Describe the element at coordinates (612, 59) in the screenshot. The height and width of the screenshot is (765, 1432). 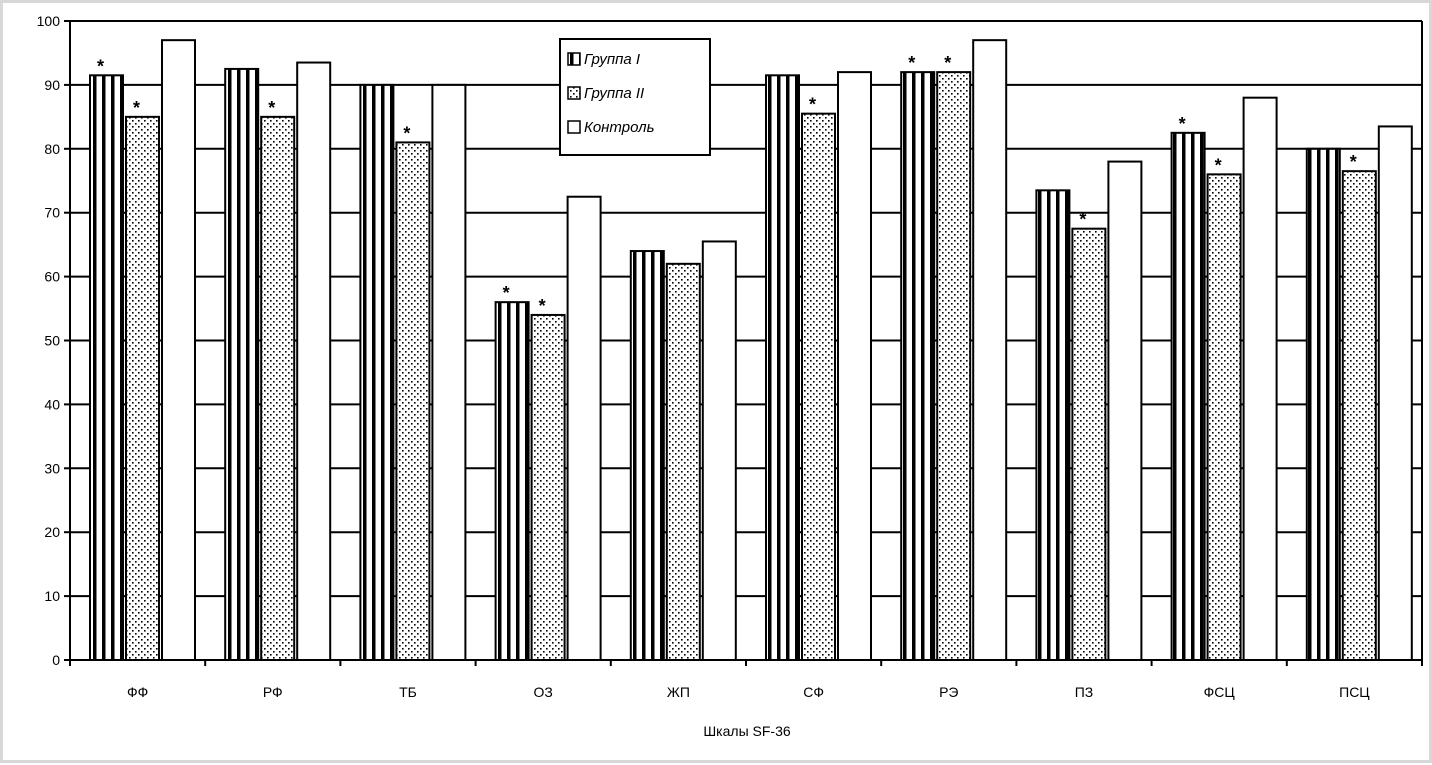
I see `legend-label-1: Группа I` at that location.